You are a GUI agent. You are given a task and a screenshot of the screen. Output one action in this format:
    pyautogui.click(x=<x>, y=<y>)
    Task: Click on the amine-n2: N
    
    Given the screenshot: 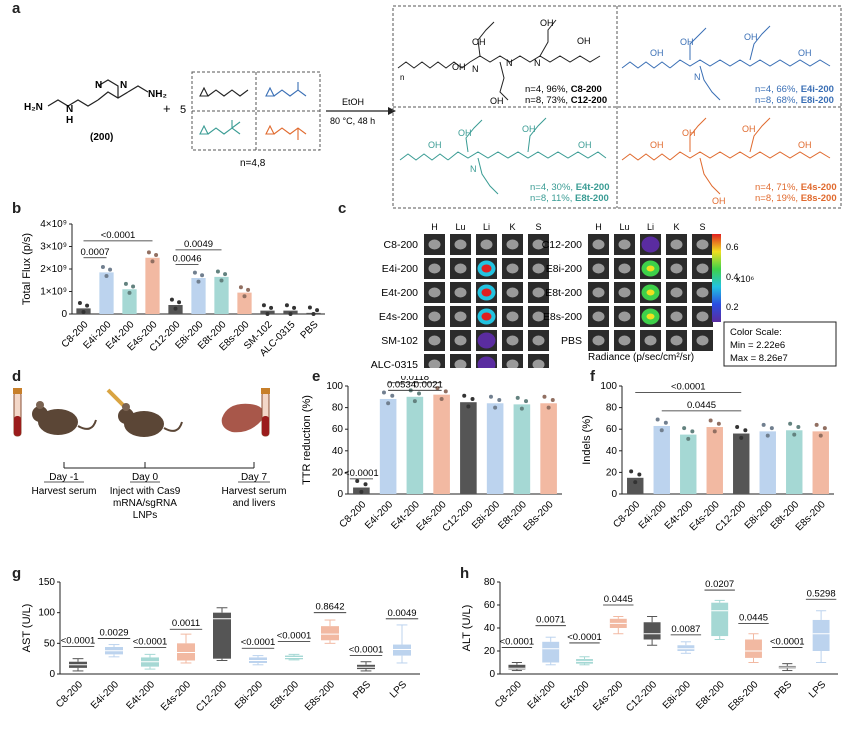 What is the action you would take?
    pyautogui.click(x=98, y=85)
    